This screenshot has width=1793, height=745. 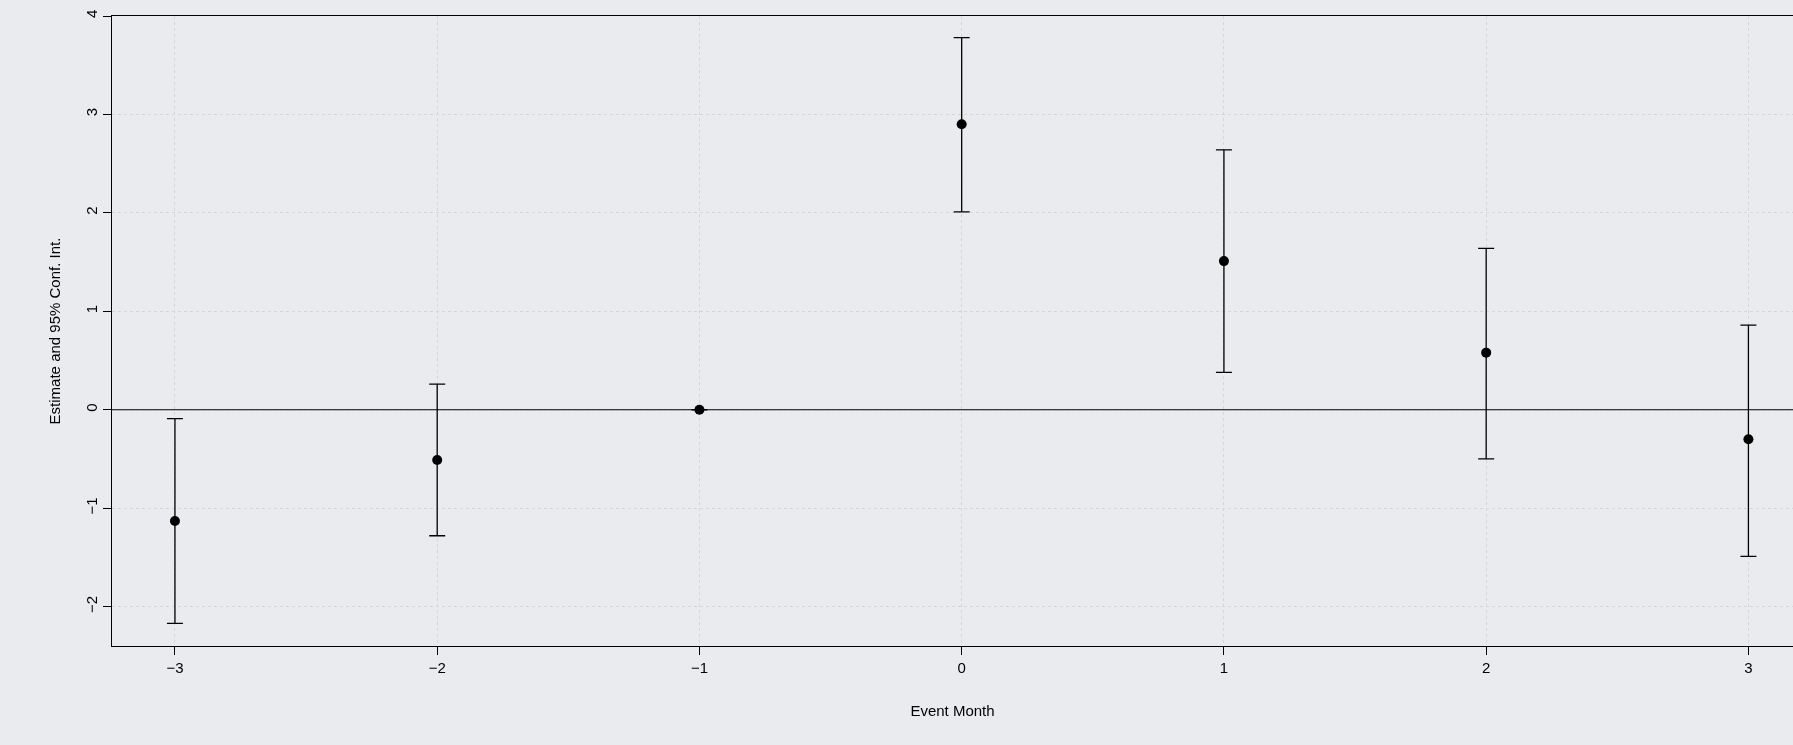 What do you see at coordinates (952, 710) in the screenshot?
I see `x-axis-title: Event Month` at bounding box center [952, 710].